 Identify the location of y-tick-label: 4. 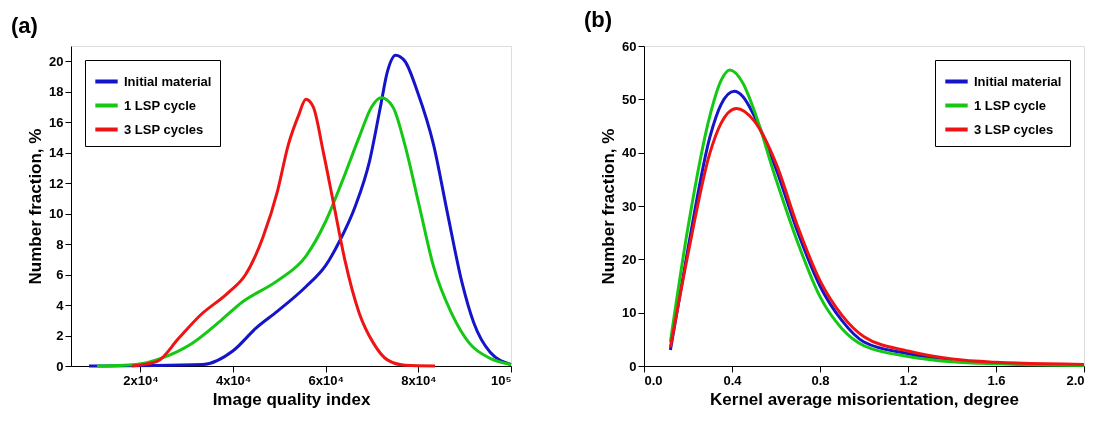
(60, 305).